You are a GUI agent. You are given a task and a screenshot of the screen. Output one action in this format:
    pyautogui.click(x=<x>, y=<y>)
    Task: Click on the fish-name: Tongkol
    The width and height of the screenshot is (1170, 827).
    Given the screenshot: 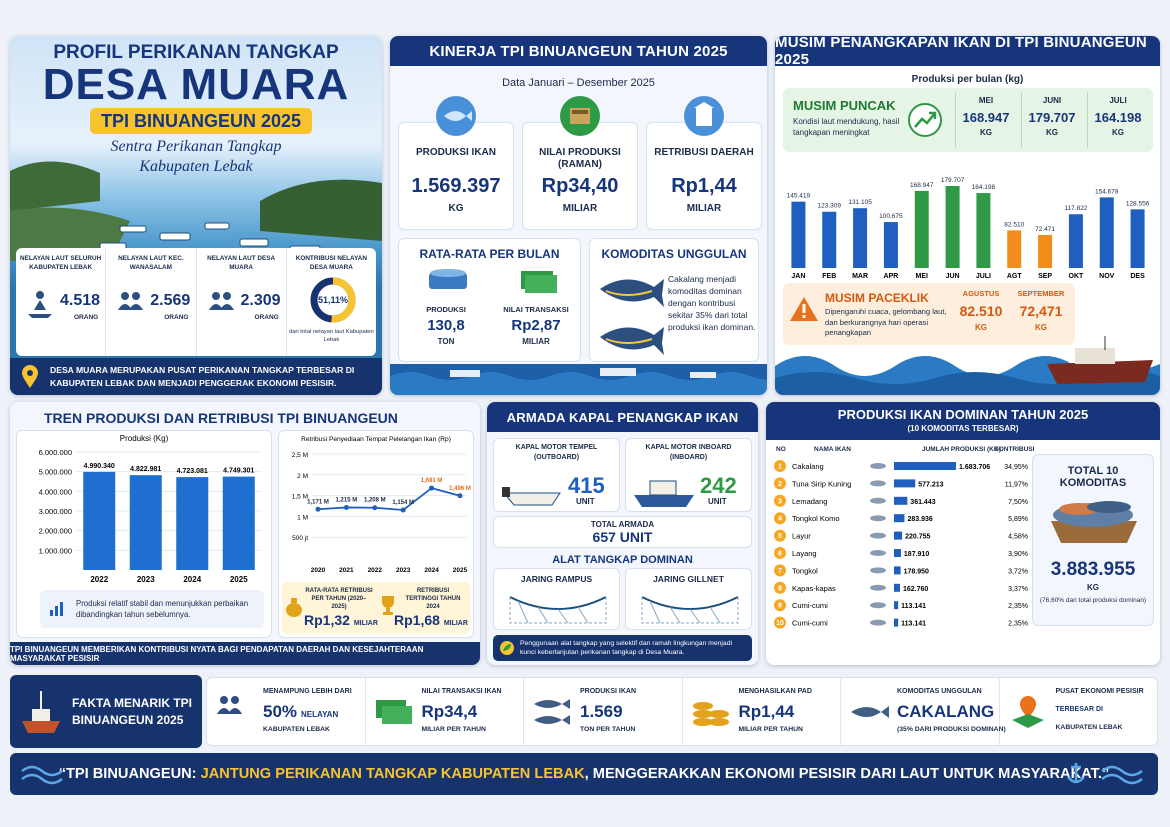 What is the action you would take?
    pyautogui.click(x=805, y=570)
    